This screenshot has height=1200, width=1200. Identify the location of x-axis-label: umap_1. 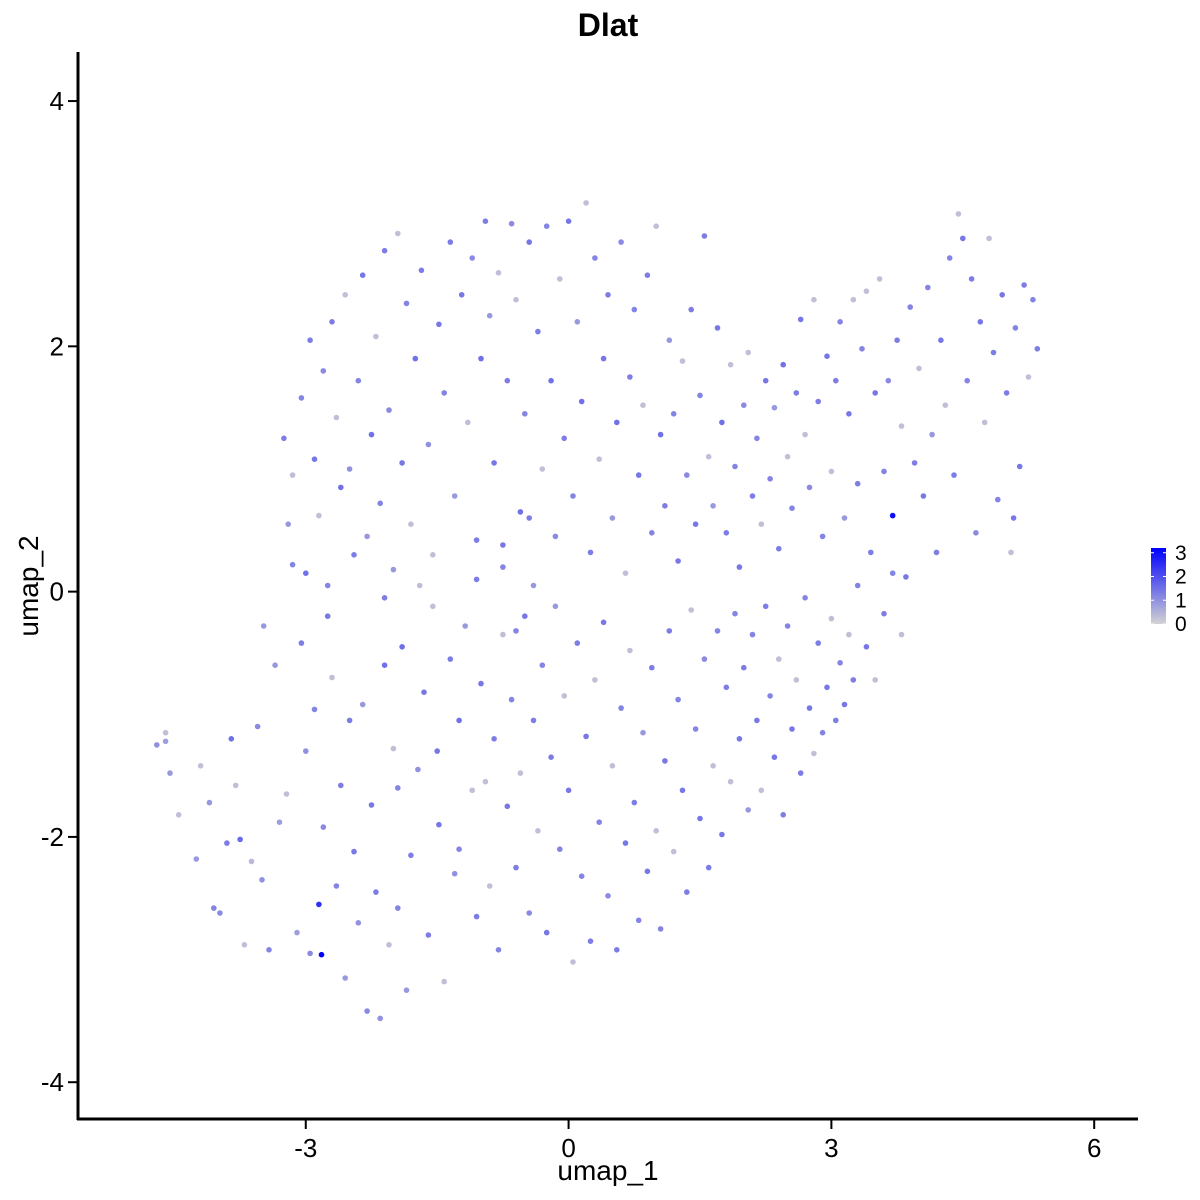
(607, 1170).